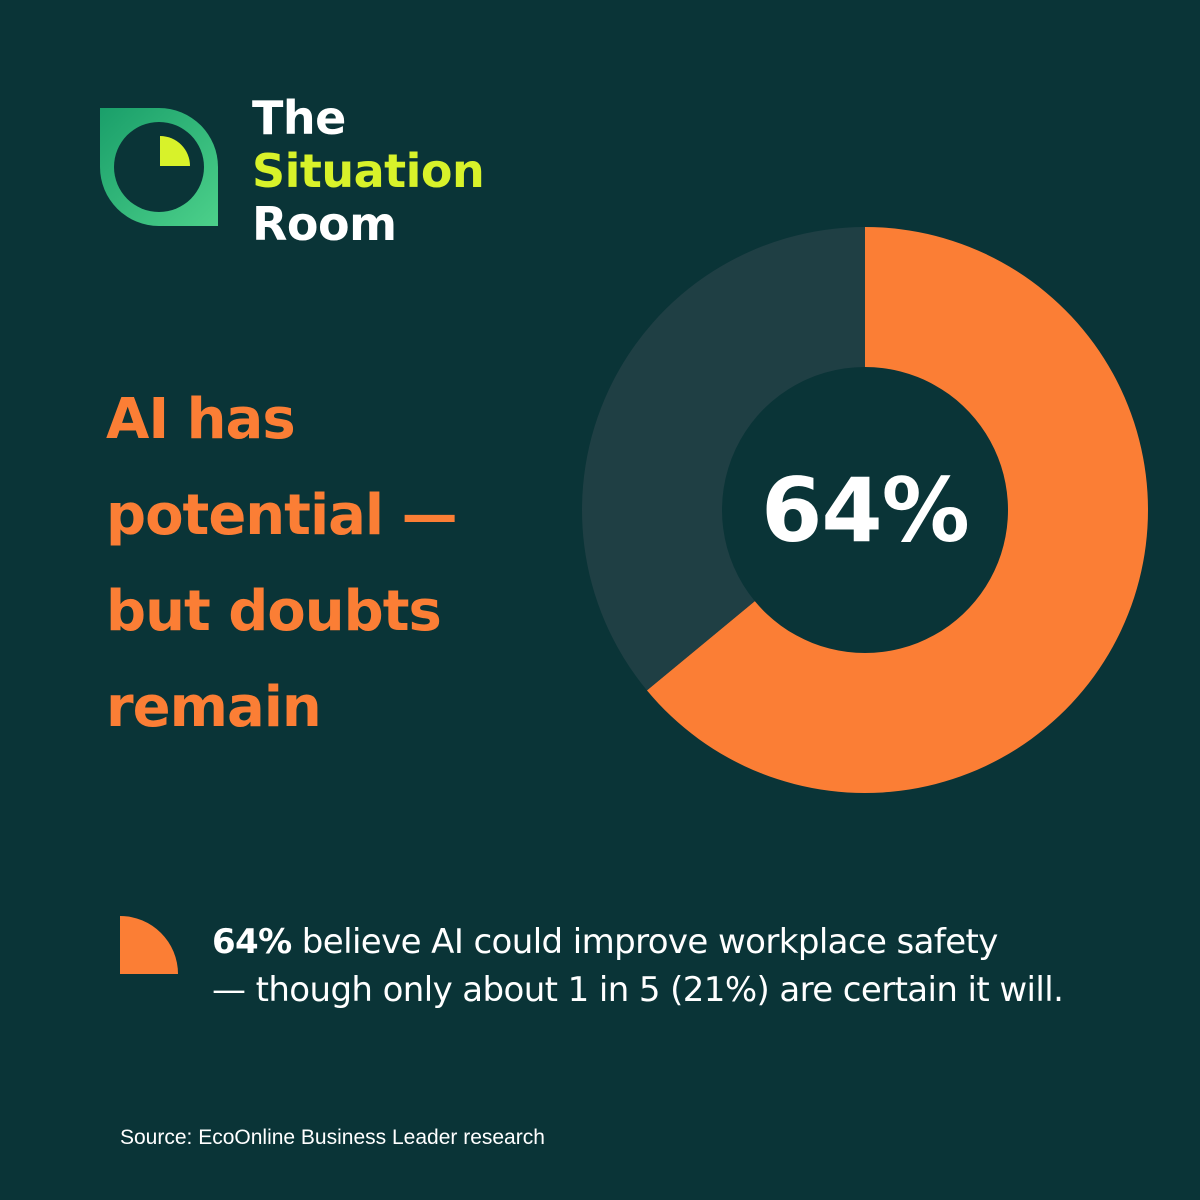 This screenshot has width=1200, height=1200. What do you see at coordinates (299, 118) in the screenshot?
I see `brand-line-the: The` at bounding box center [299, 118].